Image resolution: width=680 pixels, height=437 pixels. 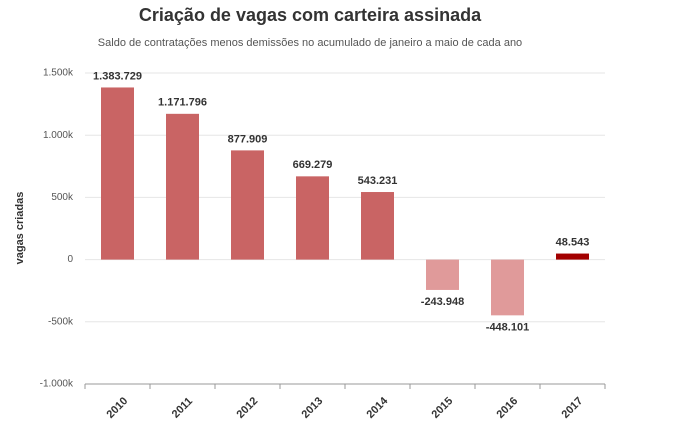 What do you see at coordinates (313, 165) in the screenshot?
I see `value-label: 669.279` at bounding box center [313, 165].